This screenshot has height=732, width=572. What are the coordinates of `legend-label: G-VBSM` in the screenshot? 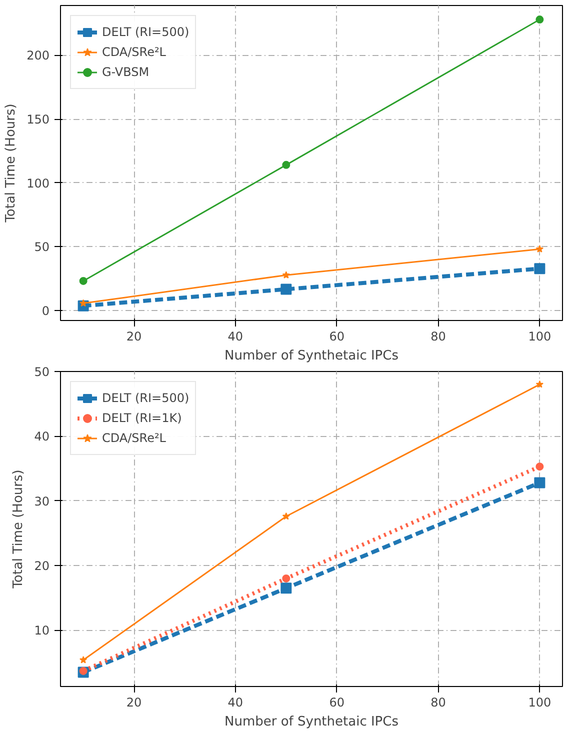 It's located at (126, 72).